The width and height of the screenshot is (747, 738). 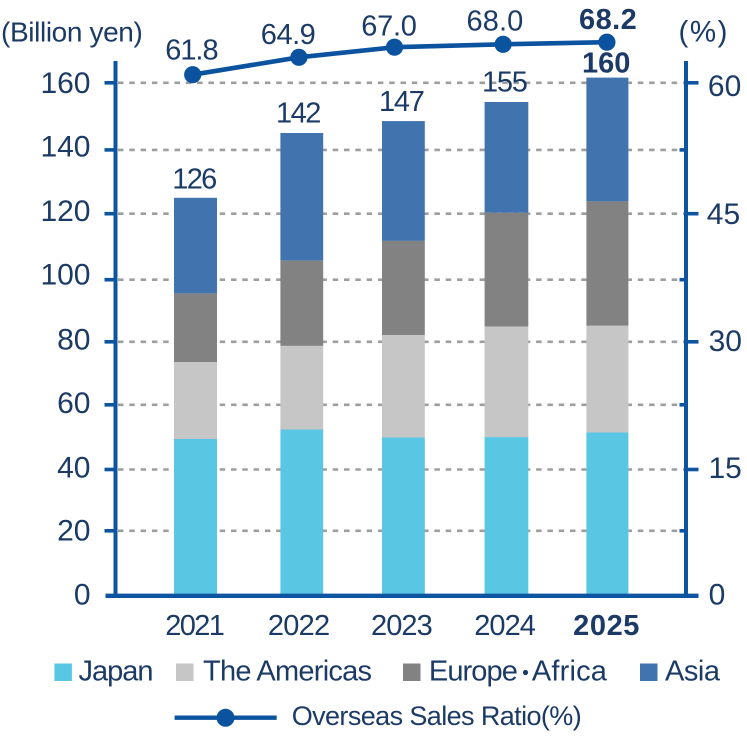 What do you see at coordinates (389, 27) in the screenshot?
I see `svg-text: 67.0` at bounding box center [389, 27].